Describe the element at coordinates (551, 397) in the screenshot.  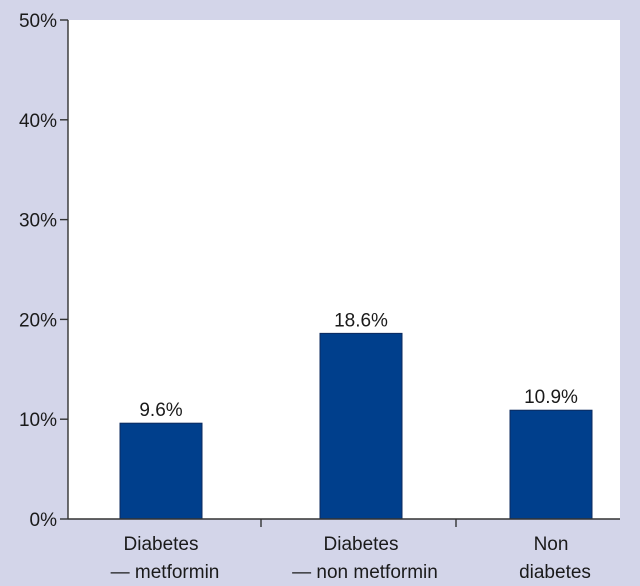
I see `data-label-3: 10.9%` at that location.